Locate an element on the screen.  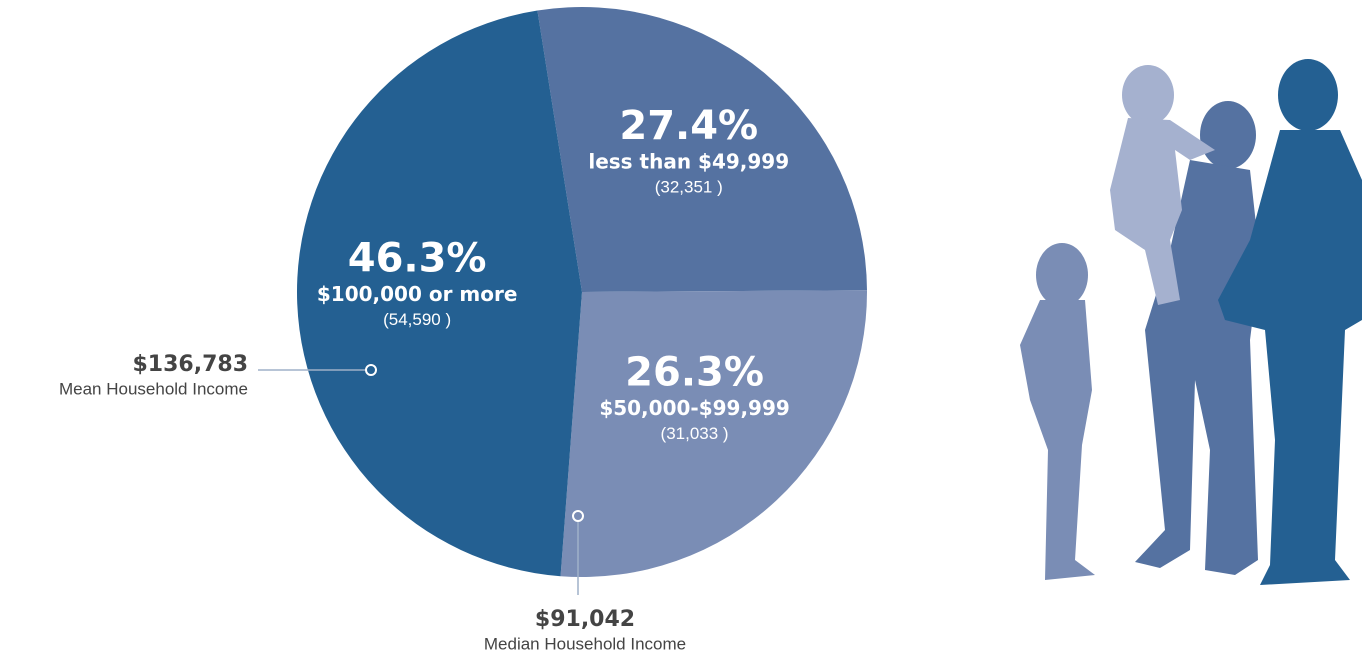
slice-percent: 46.3% is located at coordinates (417, 259).